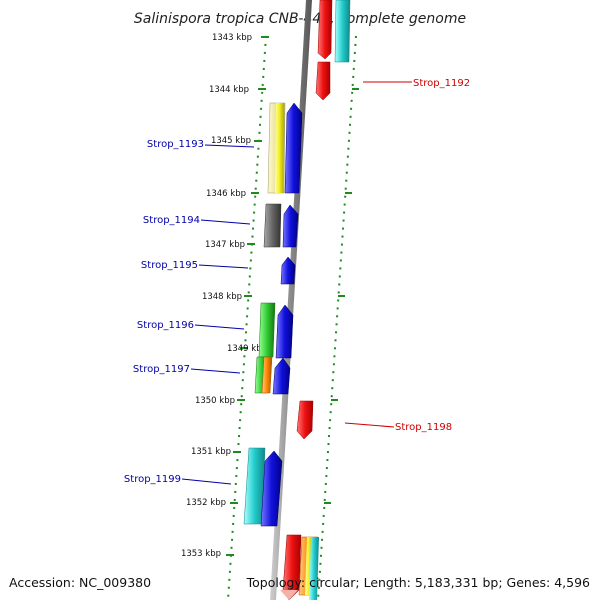 The width and height of the screenshot is (600, 600). What do you see at coordinates (291, 300) in the screenshot?
I see `genome-backbone` at bounding box center [291, 300].